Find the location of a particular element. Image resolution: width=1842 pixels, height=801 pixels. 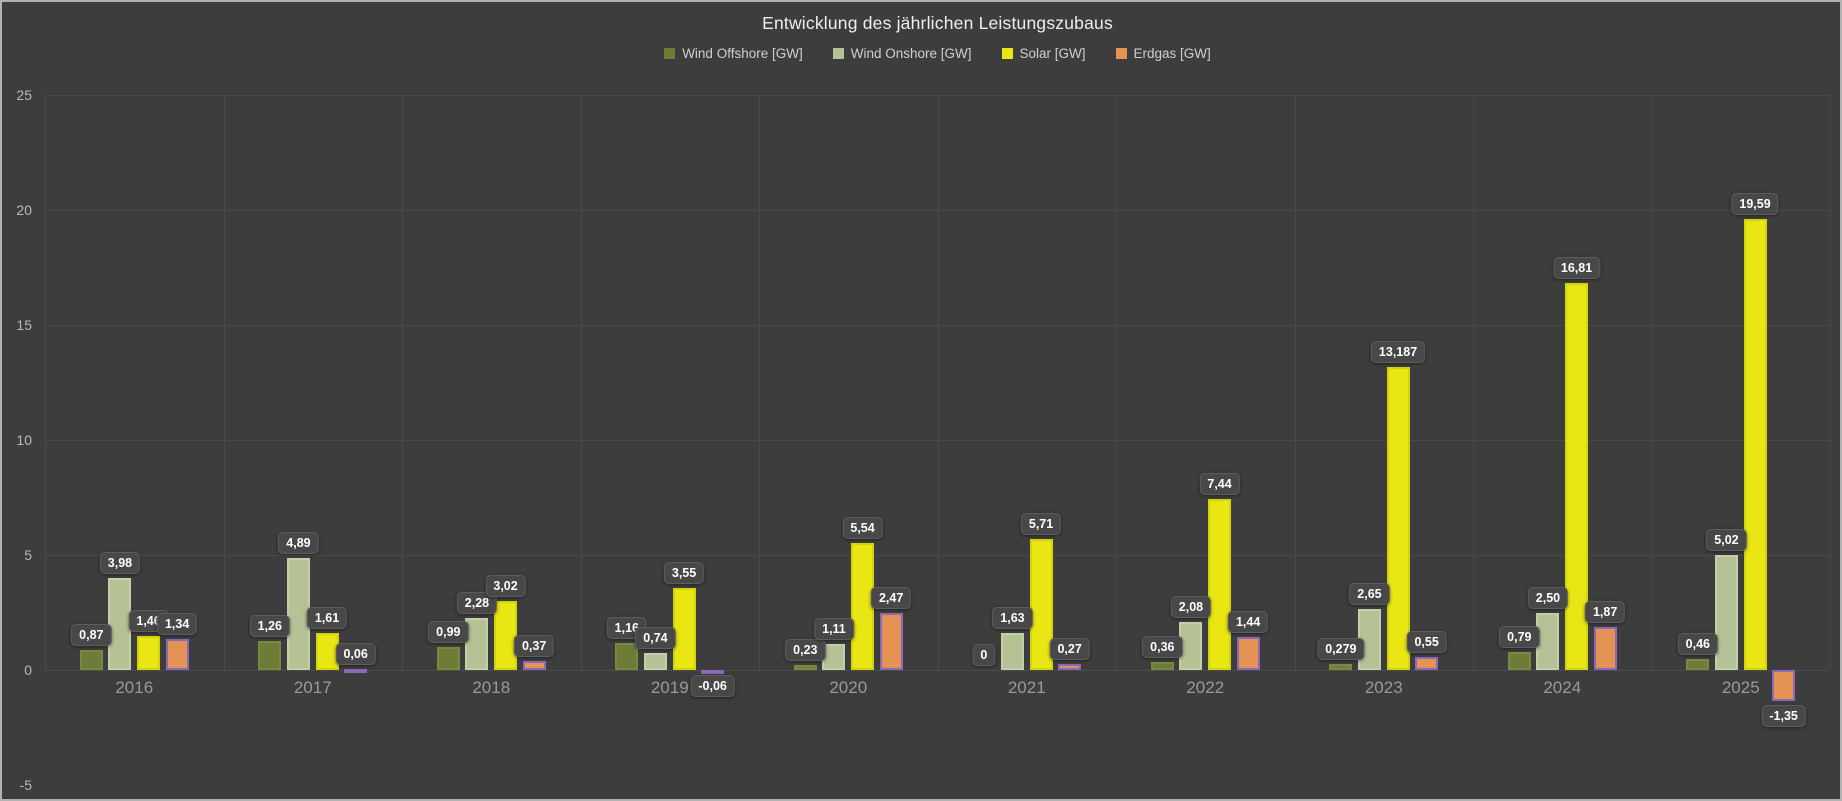

legend-item-wind-offshore: Wind Offshore [GW] is located at coordinates (733, 53).